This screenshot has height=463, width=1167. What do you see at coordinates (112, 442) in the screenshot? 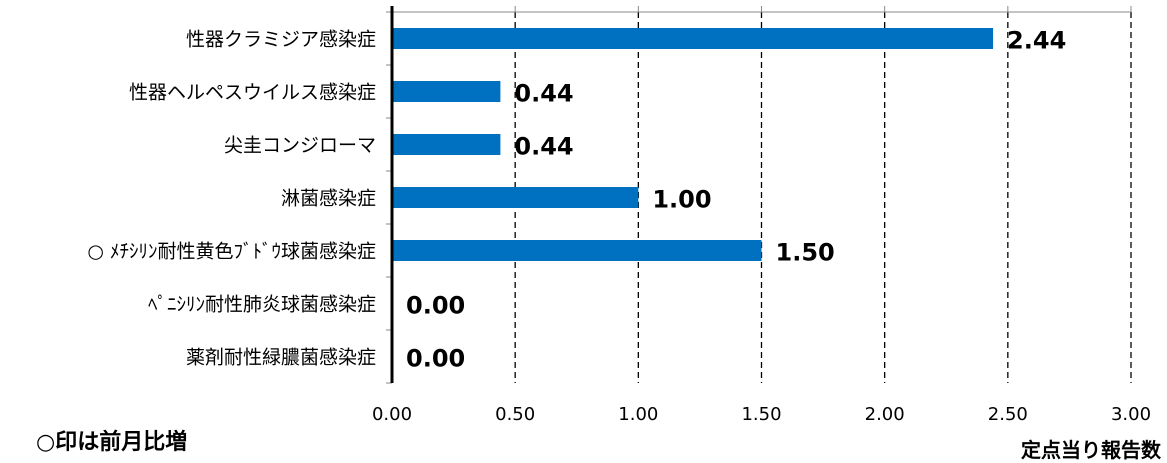
I see `legend-note: ○印は前月比増` at bounding box center [112, 442].